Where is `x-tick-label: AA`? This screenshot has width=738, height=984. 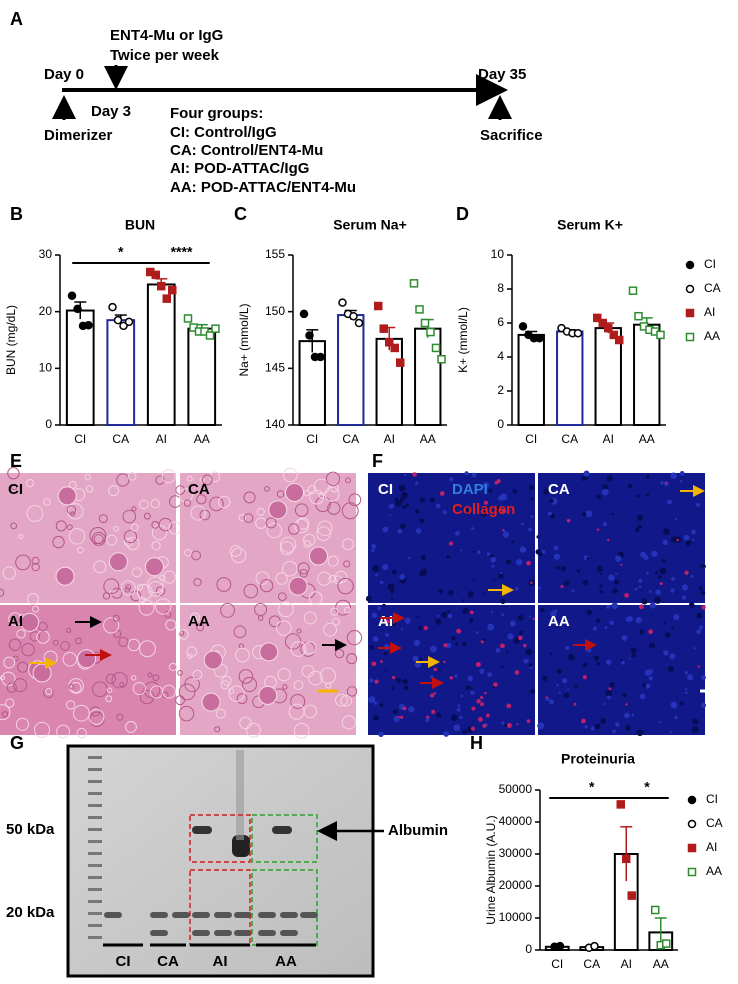
x-tick-label: AA is located at coordinates (661, 964).